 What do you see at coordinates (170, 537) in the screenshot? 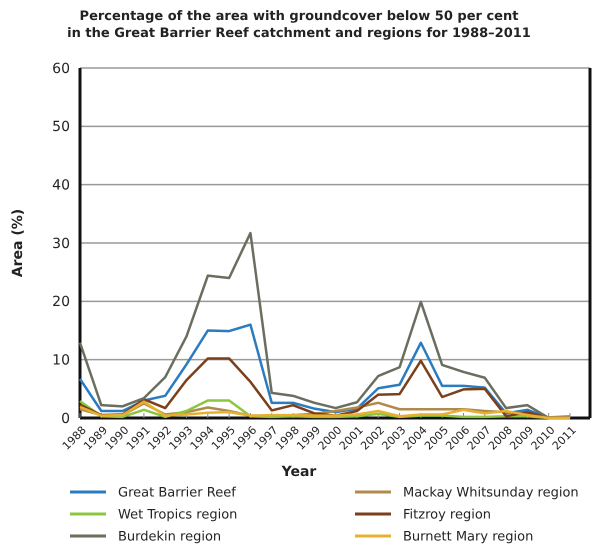
I see `legend-label: Burdekin region` at bounding box center [170, 537].